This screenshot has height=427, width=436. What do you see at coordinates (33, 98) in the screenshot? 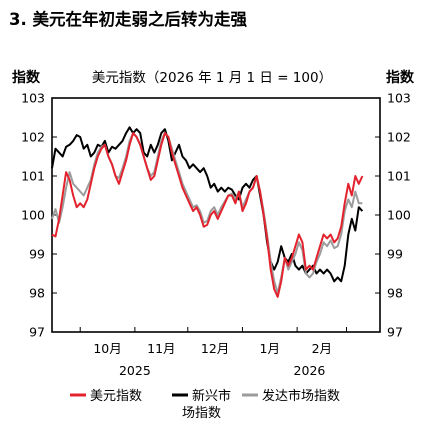
I see `y-tick-label-left: 103` at bounding box center [33, 98].